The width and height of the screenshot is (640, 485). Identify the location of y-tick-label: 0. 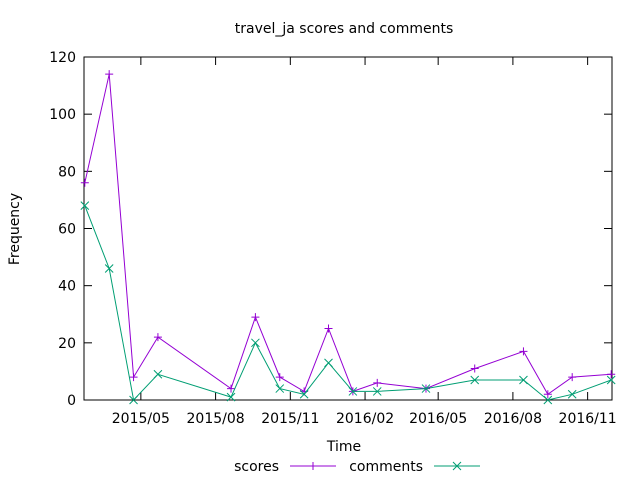
(71, 401).